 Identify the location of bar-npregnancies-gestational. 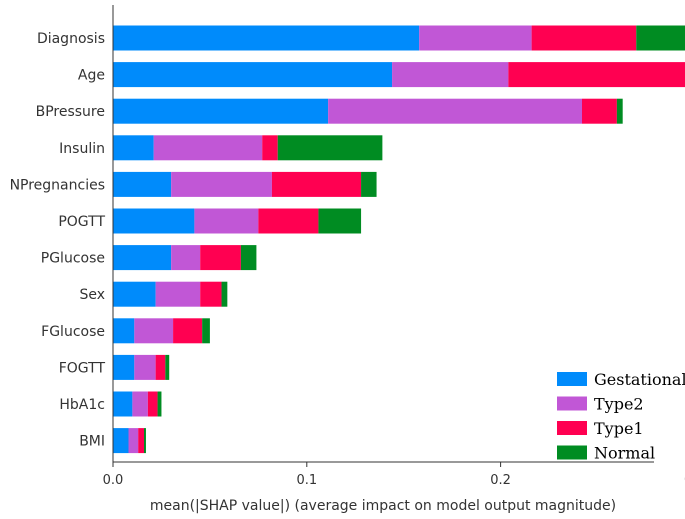
(142, 184).